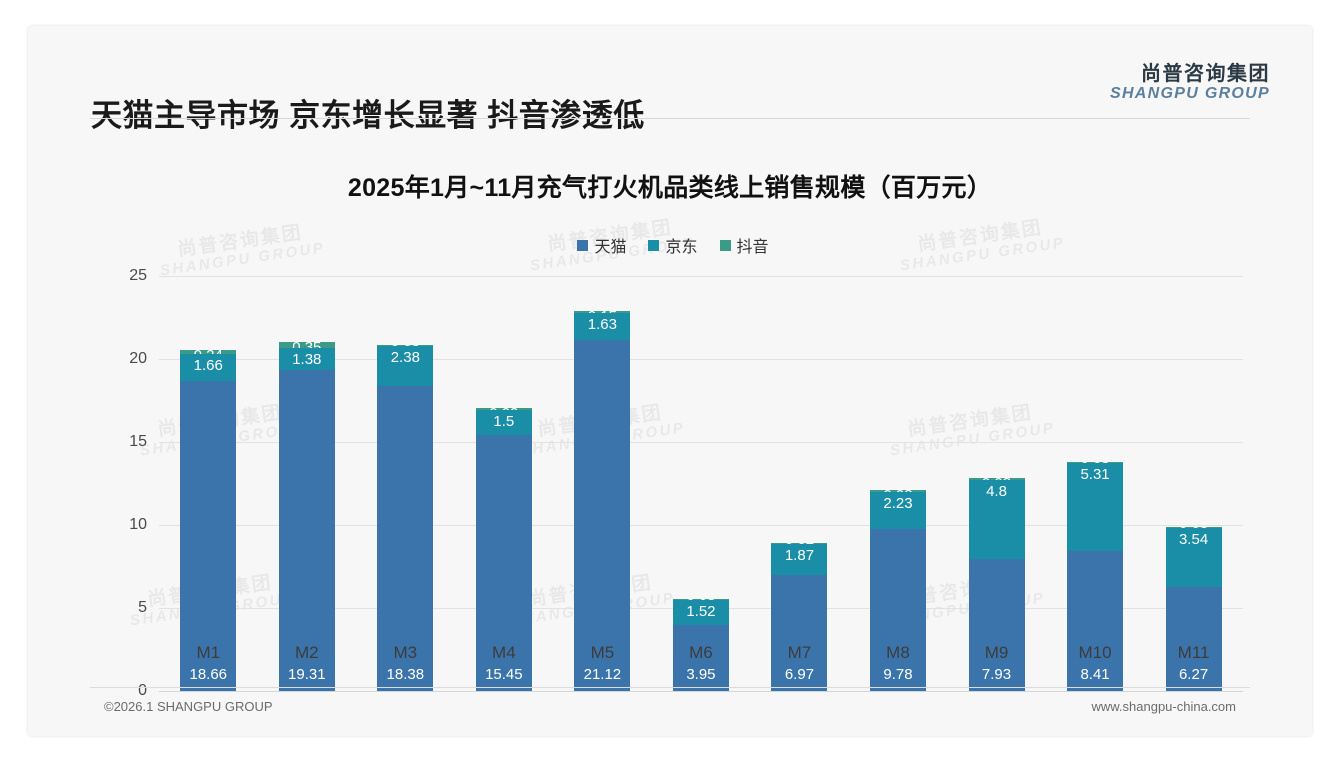 Image resolution: width=1340 pixels, height=780 pixels. Describe the element at coordinates (208, 536) in the screenshot. I see `bar-segment: 18.66` at that location.